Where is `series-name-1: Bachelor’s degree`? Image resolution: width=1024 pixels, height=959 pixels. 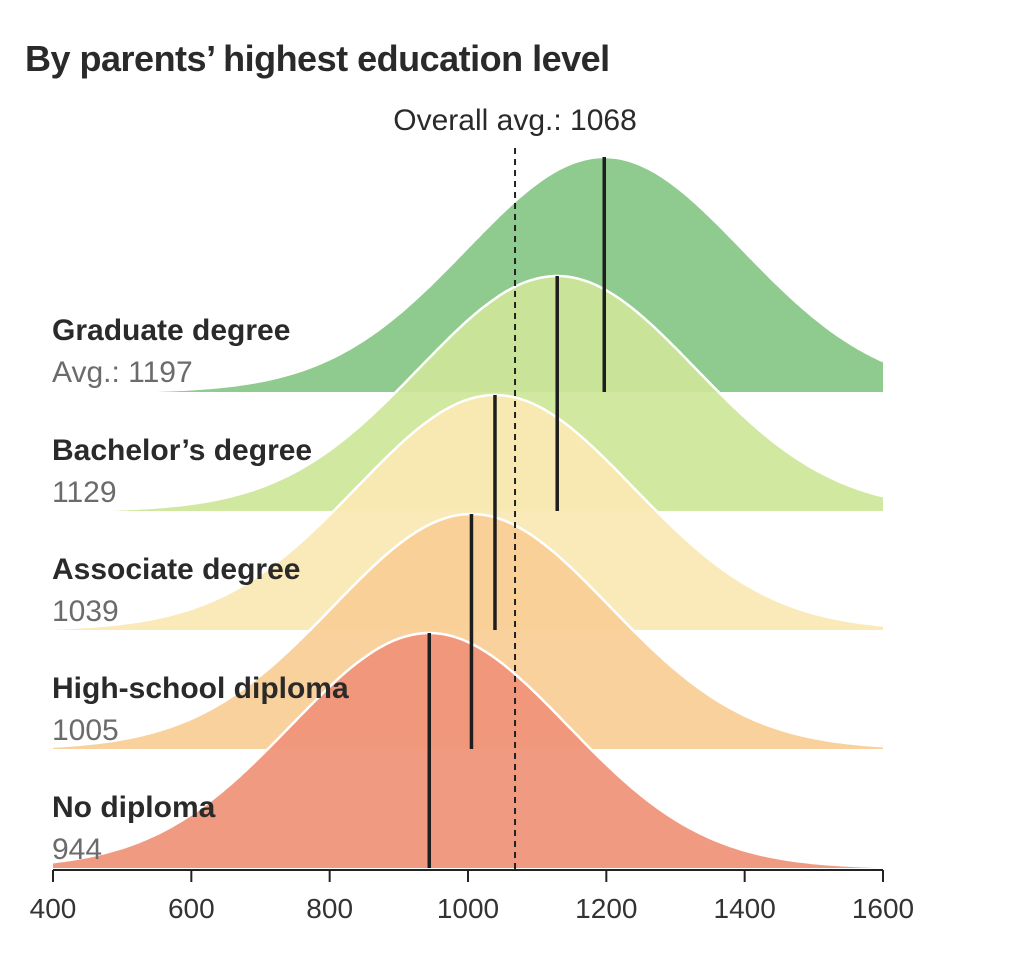
series-name-1: Bachelor’s degree is located at coordinates (182, 450).